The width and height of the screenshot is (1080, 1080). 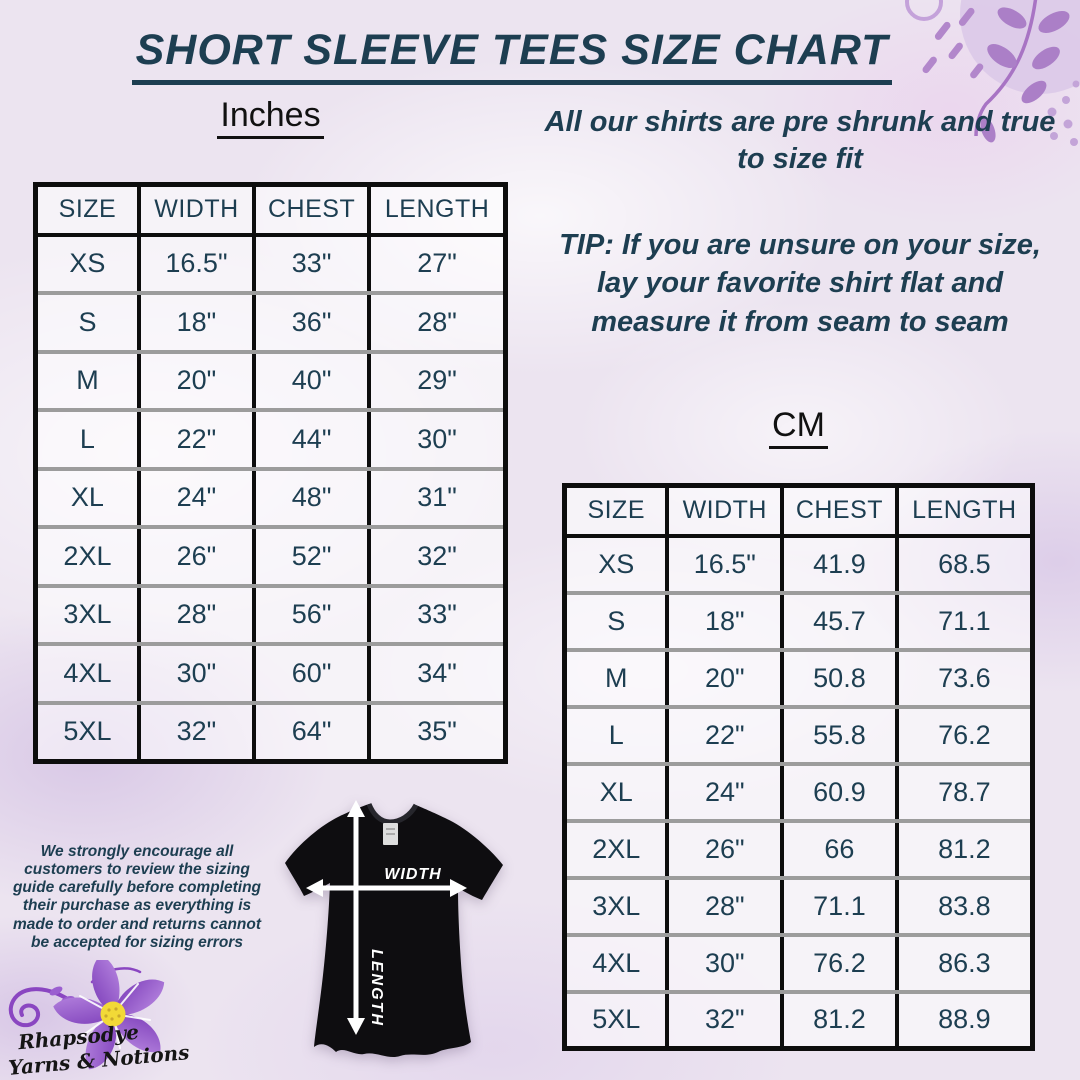 I want to click on size-row: S 18" 45.7 71.1, so click(x=798, y=622).